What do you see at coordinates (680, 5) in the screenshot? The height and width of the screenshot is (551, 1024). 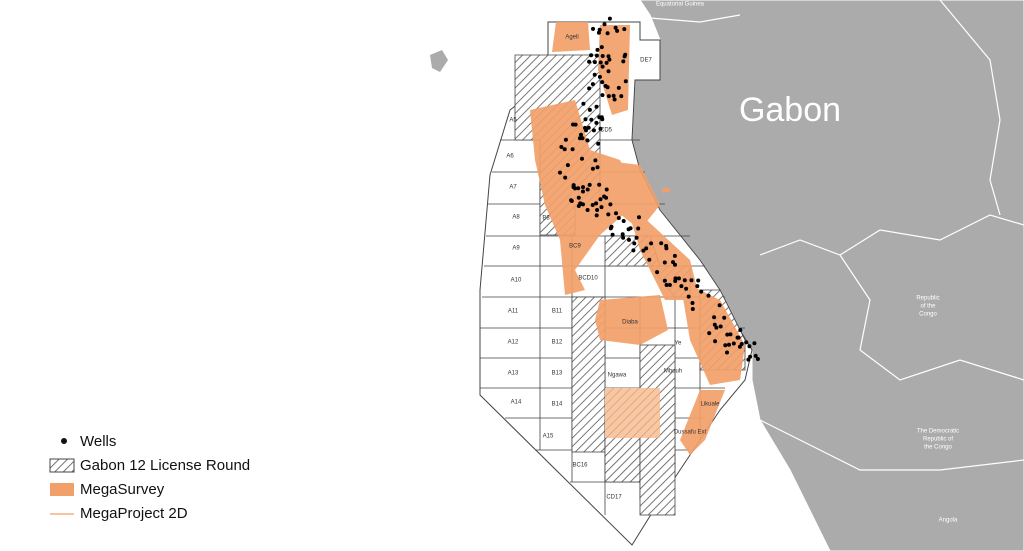 I see `country-label: Equatorial Guinea` at bounding box center [680, 5].